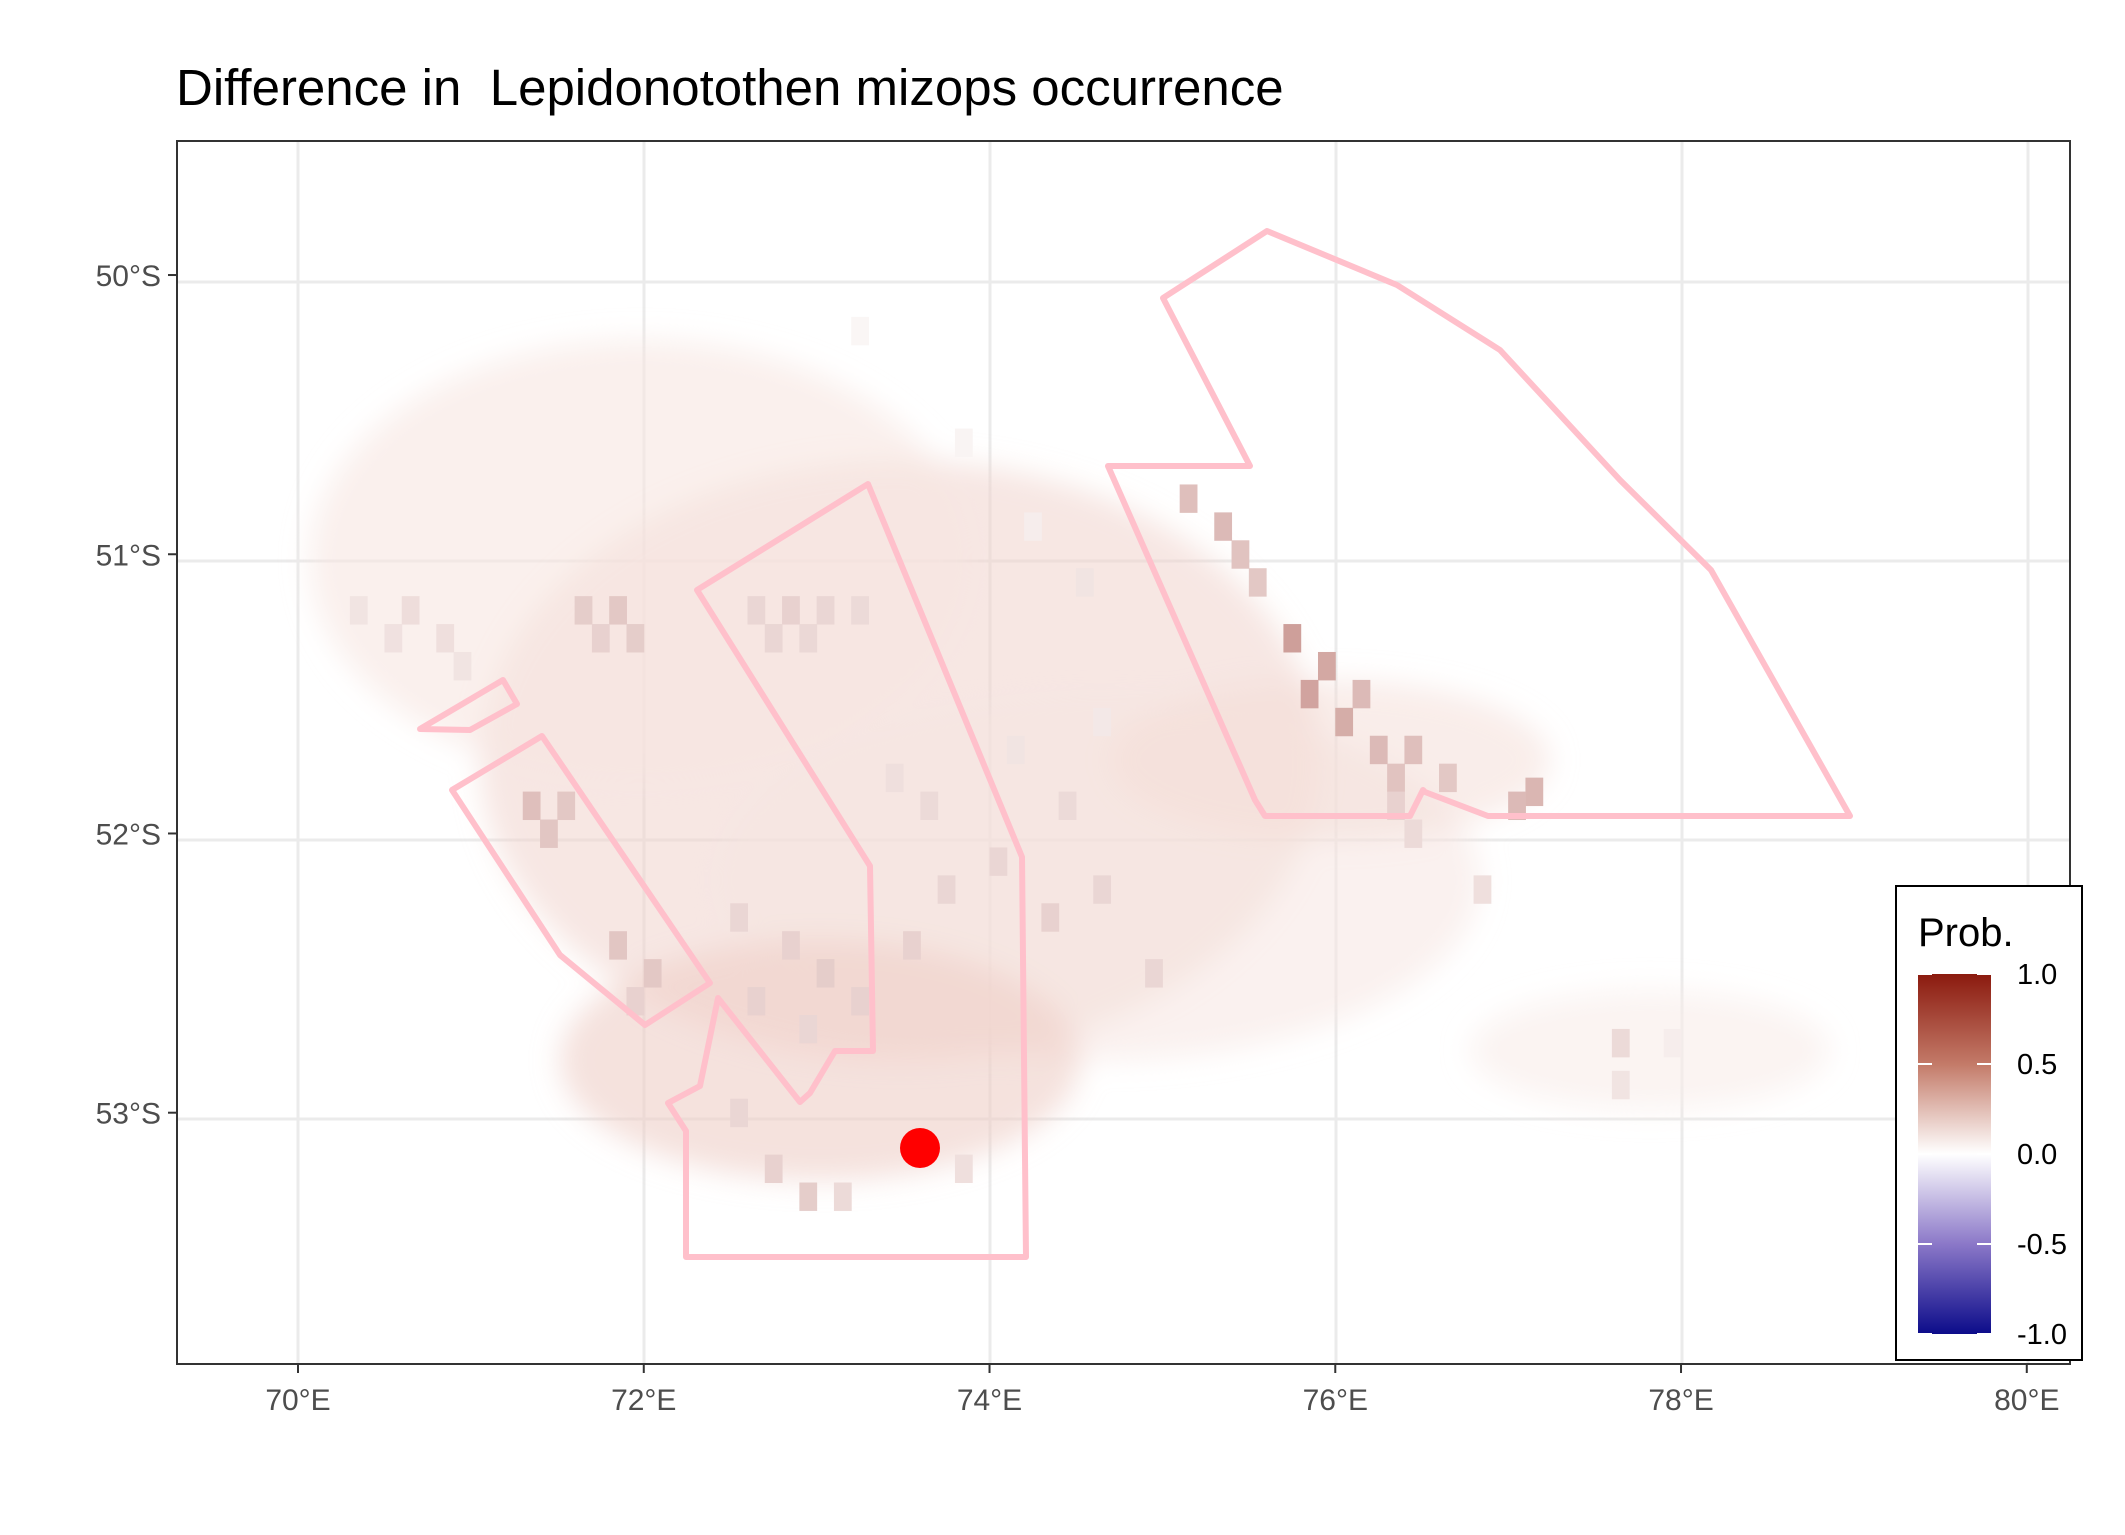 The width and height of the screenshot is (2125, 1535). What do you see at coordinates (1335, 1400) in the screenshot?
I see `x-tick-label: 76°E` at bounding box center [1335, 1400].